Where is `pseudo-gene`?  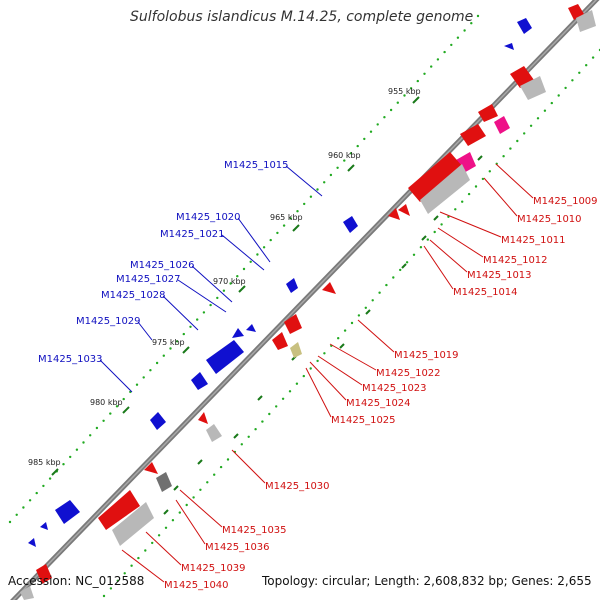 pseudo-gene is located at coordinates (502, 125).